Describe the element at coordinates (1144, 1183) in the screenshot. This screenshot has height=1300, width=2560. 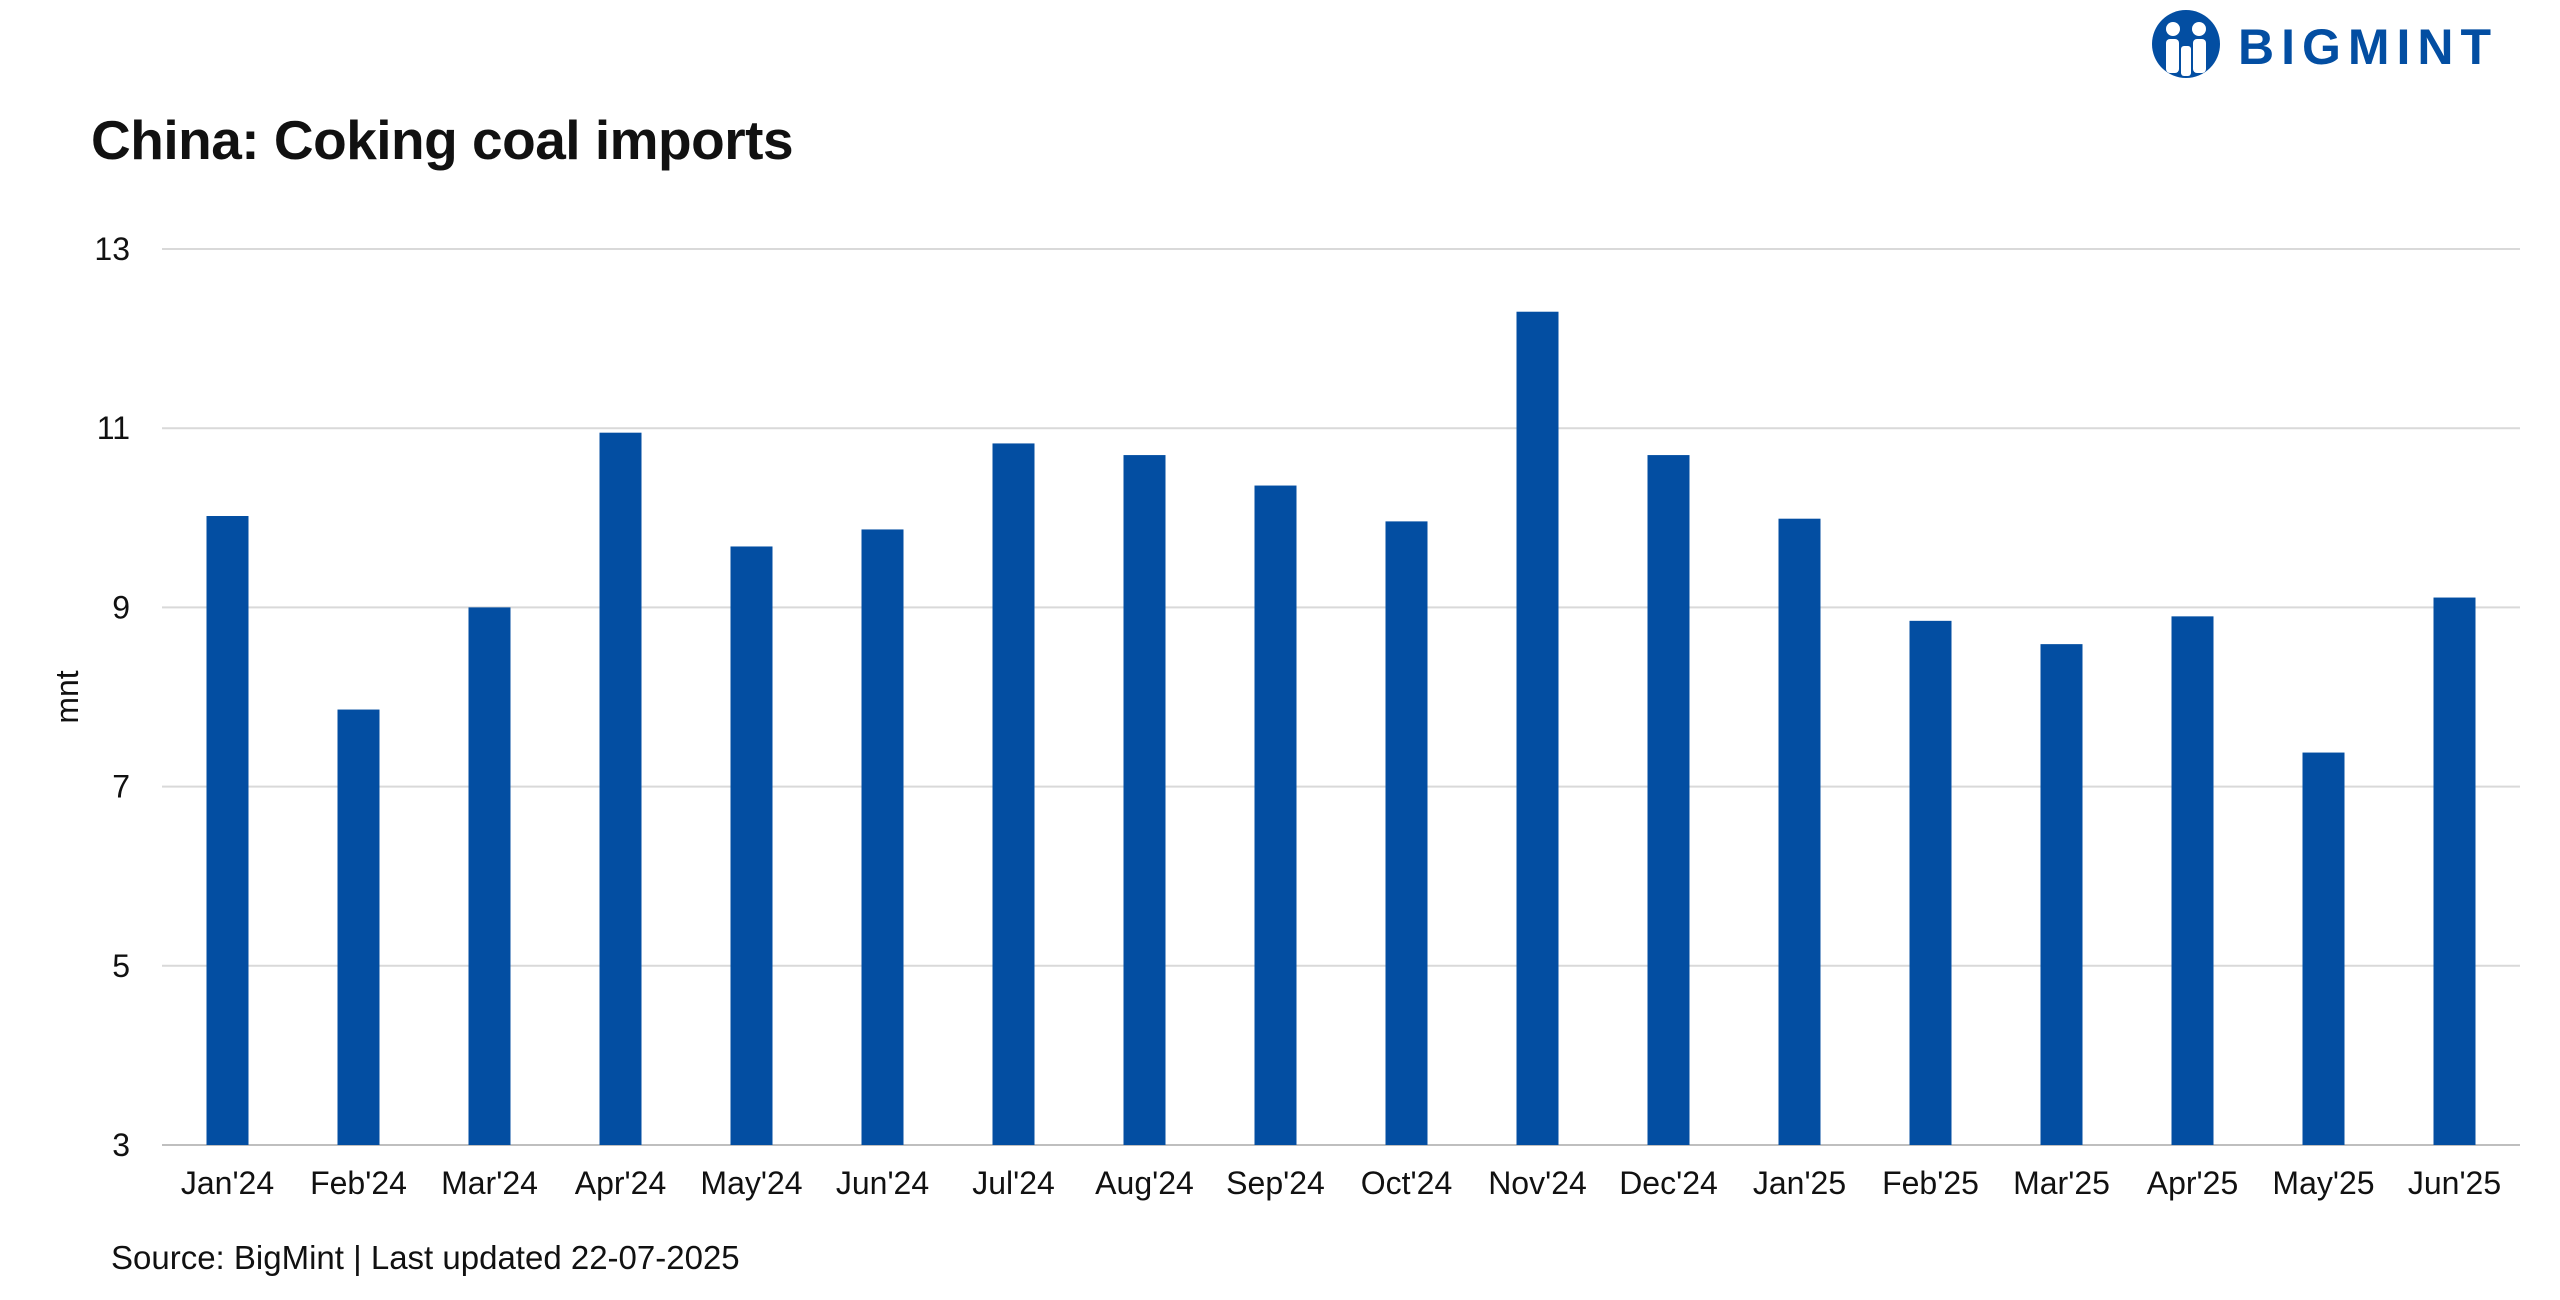
I see `x-tick-label: Aug'24` at that location.